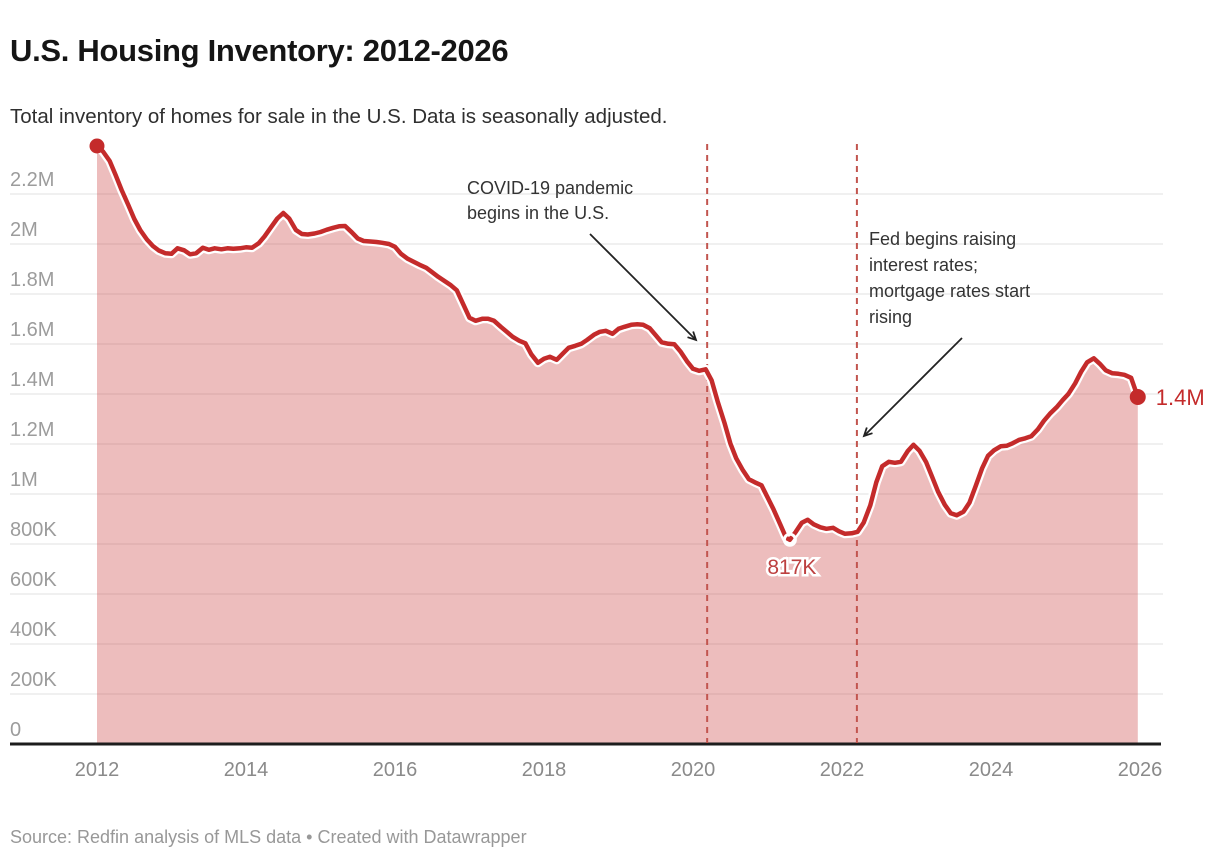 This screenshot has width=1220, height=862. Describe the element at coordinates (1140, 770) in the screenshot. I see `x-axis-tick-label: 2026` at that location.